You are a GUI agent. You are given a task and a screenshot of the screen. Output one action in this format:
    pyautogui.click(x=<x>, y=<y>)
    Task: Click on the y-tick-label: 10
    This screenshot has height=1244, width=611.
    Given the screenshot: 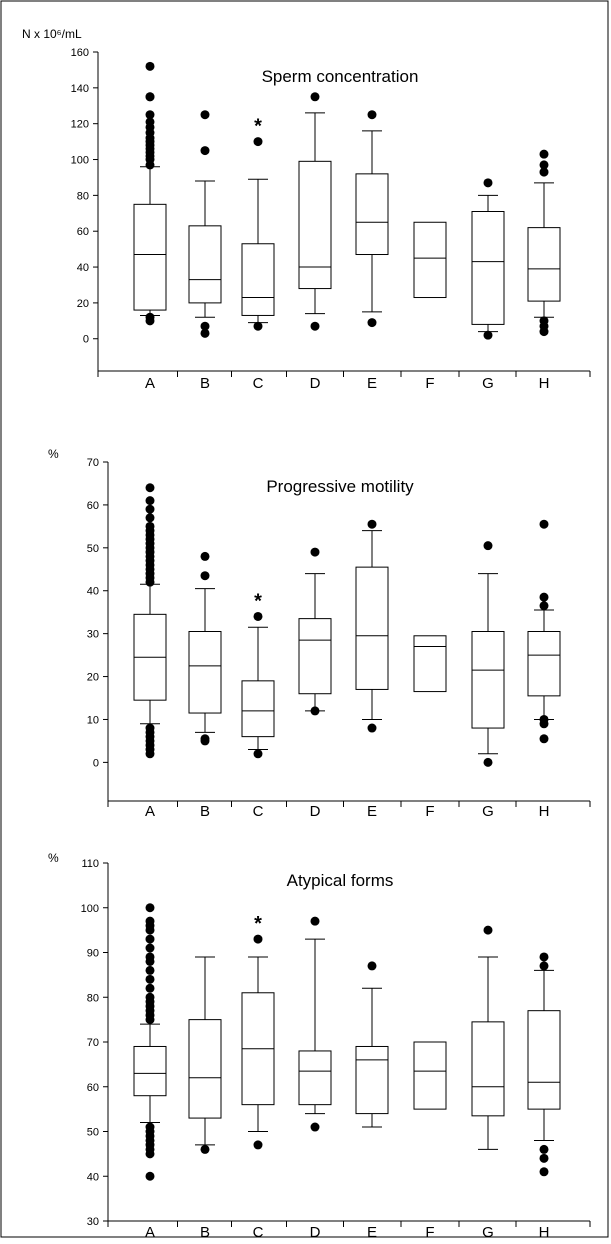 What is the action you would take?
    pyautogui.click(x=93, y=720)
    